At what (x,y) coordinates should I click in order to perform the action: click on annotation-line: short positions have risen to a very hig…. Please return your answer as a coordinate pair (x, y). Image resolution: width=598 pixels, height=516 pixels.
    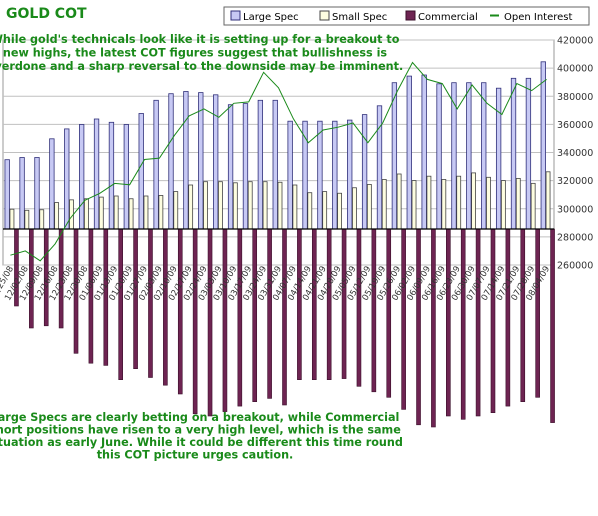
    Looking at the image, I should click on (200, 430).